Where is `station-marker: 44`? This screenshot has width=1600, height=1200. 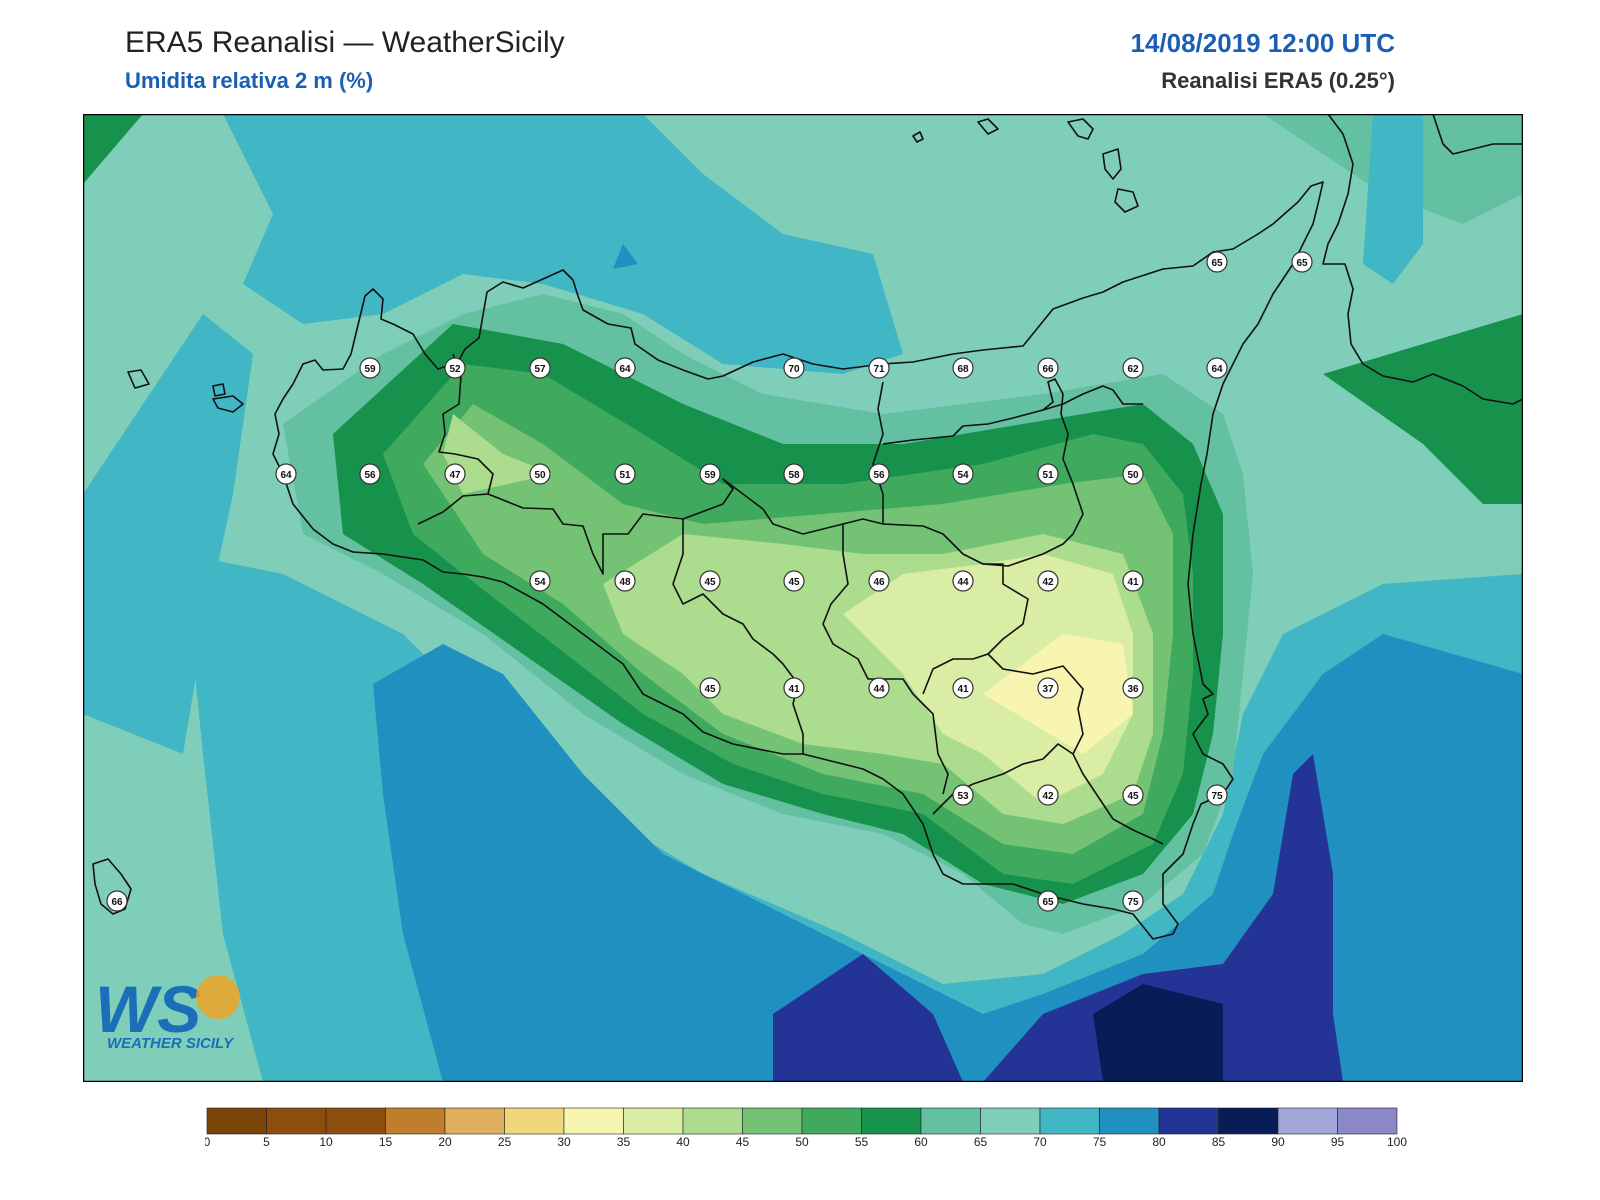 station-marker: 44 is located at coordinates (879, 688).